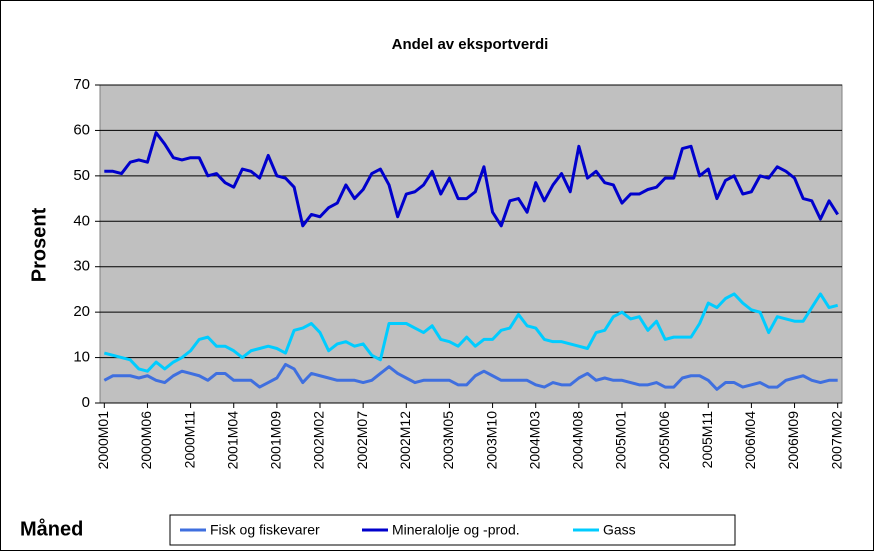  I want to click on x-tick-label: 2007M02, so click(836, 440).